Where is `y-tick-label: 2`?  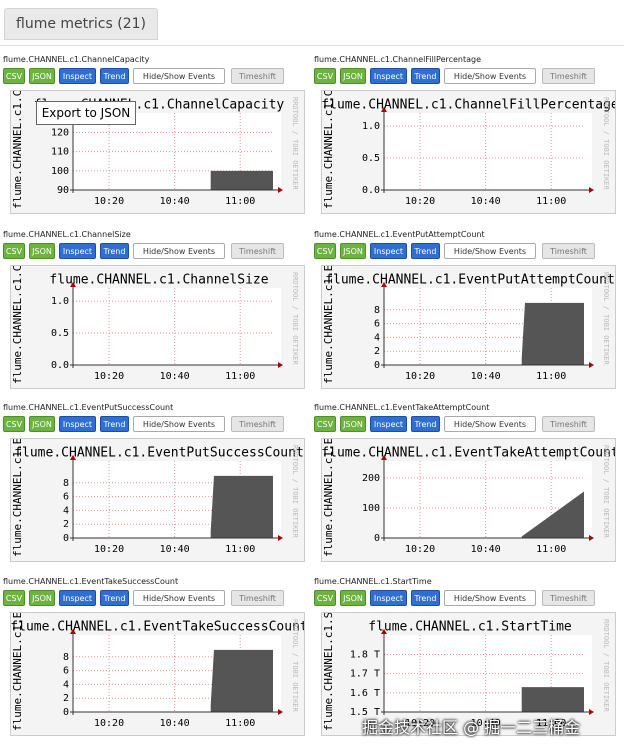 y-tick-label: 2 is located at coordinates (66, 698).